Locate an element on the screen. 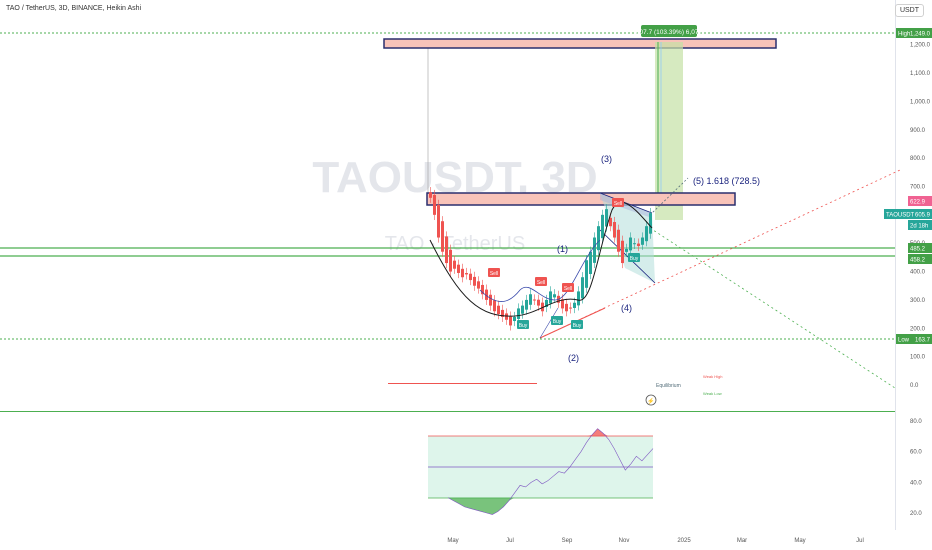 Image resolution: width=932 pixels, height=550 pixels. rsi-overbought-fill is located at coordinates (550, 432).